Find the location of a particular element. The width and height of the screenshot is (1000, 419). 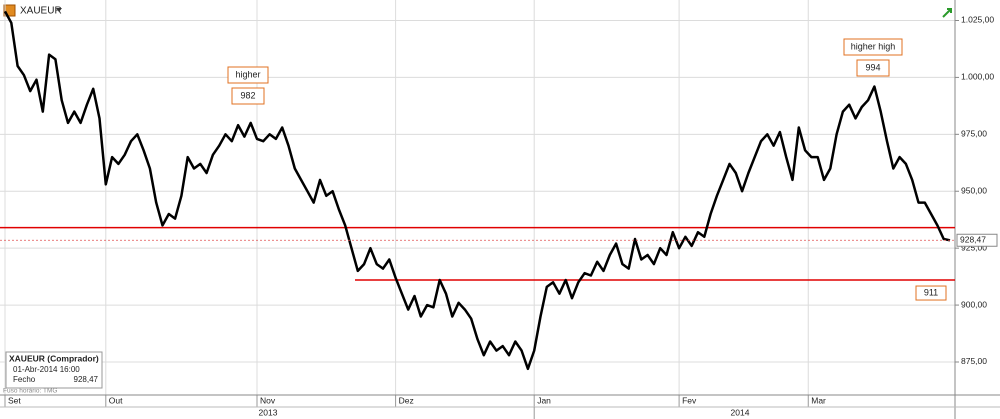

symbol-icon is located at coordinates (9, 10).